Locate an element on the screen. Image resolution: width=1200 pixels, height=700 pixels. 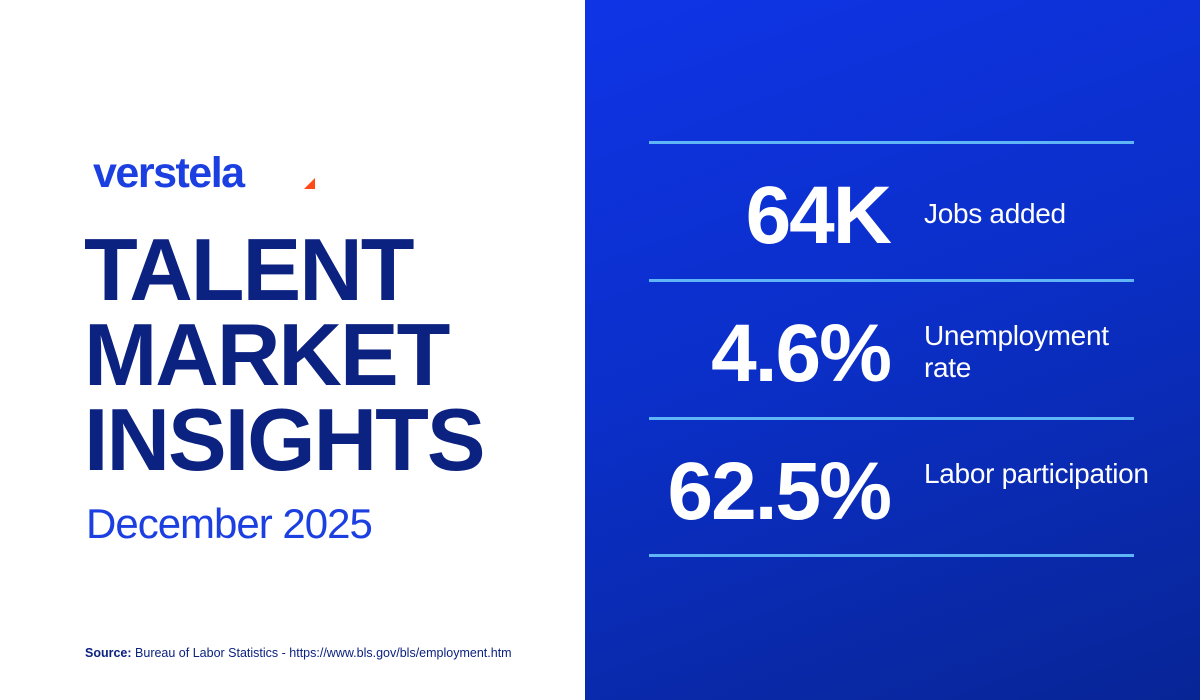
stat-label-jobs: Jobs added is located at coordinates (995, 213).